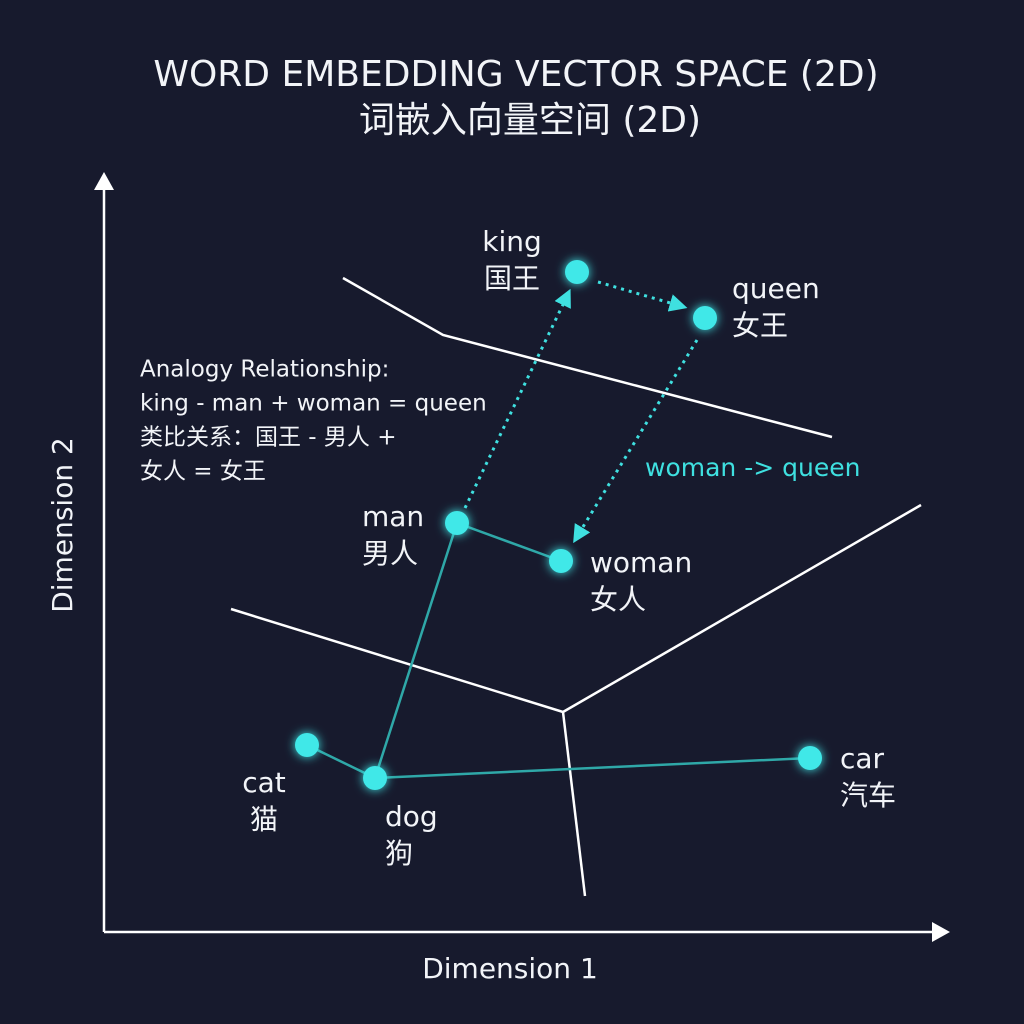 This screenshot has height=1024, width=1024. I want to click on annotation-line: 女人 = 女王, so click(203, 472).